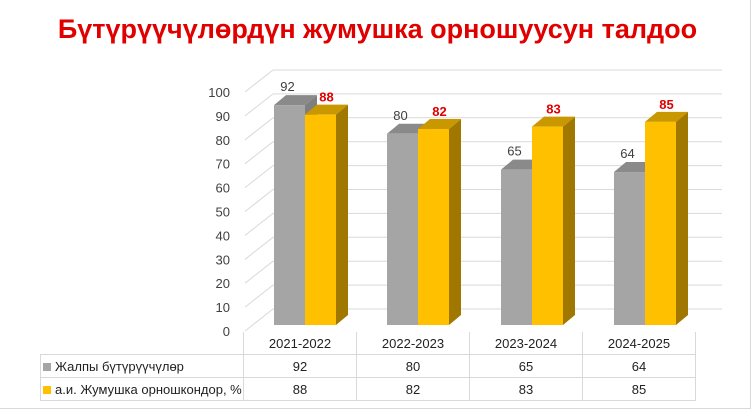 This screenshot has height=415, width=755. What do you see at coordinates (119, 366) in the screenshot?
I see `legend-label: Жалпы бүтүрүүчүлөр` at bounding box center [119, 366].